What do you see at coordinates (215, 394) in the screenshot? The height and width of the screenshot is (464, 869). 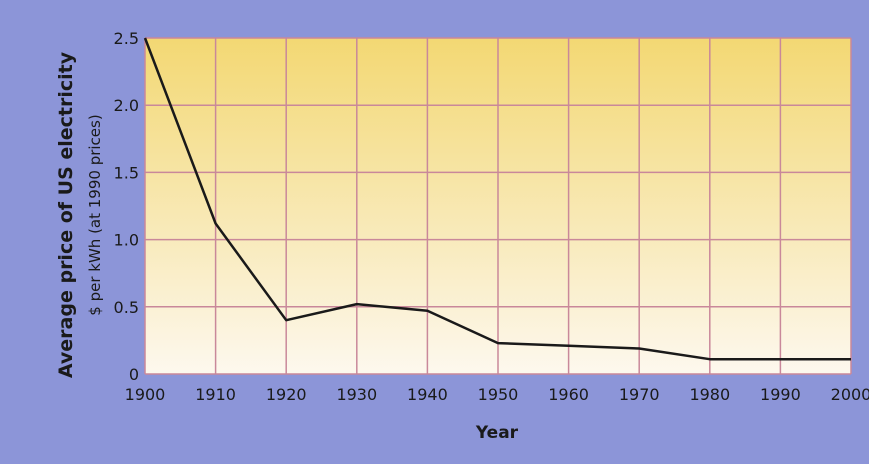 I see `x-tick-label: 1910` at bounding box center [215, 394].